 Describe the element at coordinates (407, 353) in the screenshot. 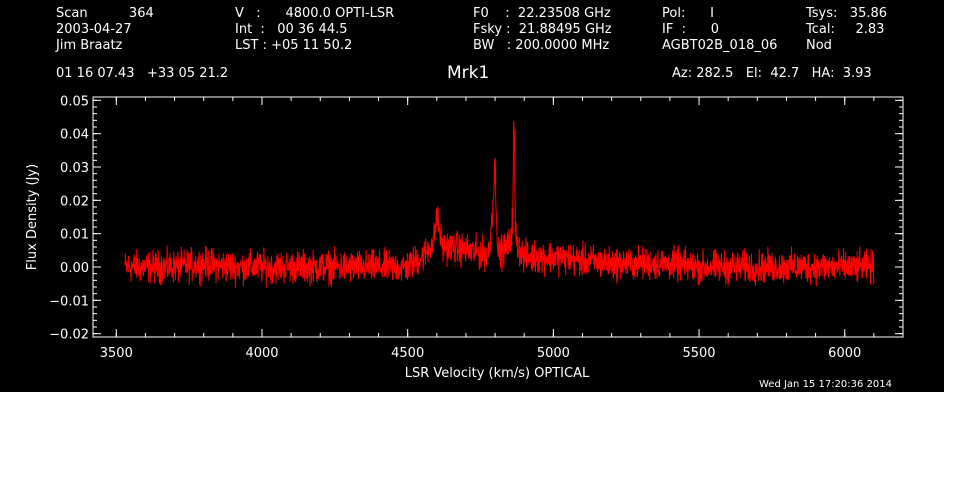

I see `x-tick-label: 4500` at that location.